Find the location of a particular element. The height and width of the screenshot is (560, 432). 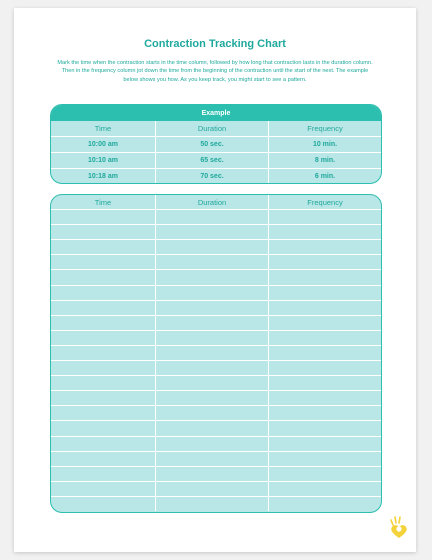

example-banner: Example is located at coordinates (216, 113).